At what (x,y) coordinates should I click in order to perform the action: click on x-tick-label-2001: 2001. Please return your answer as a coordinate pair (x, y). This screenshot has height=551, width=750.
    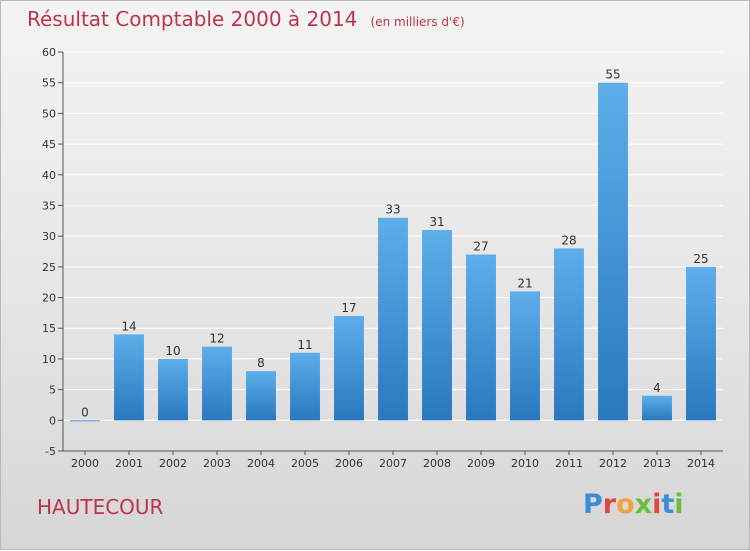
    Looking at the image, I should click on (129, 463).